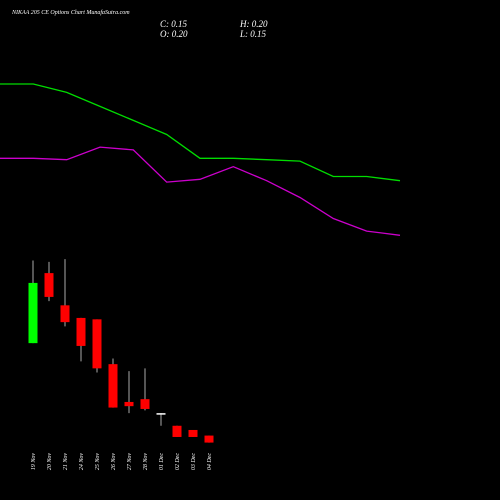  Describe the element at coordinates (146, 462) in the screenshot. I see `x-tick-label: 28 Nov` at that location.